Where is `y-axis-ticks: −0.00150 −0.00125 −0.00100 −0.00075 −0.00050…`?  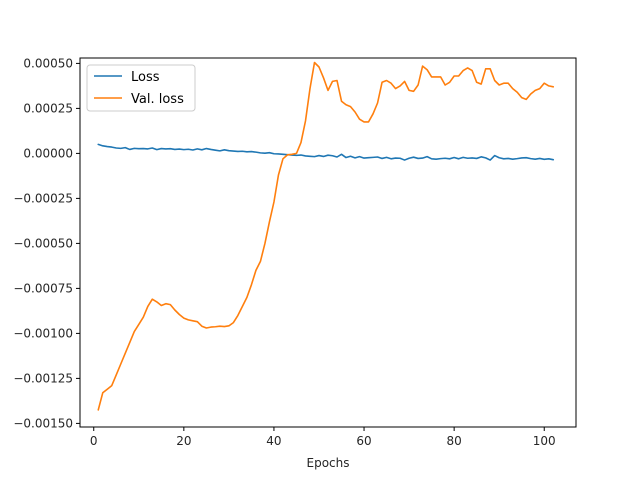
y-axis-ticks: −0.00150 −0.00125 −0.00100 −0.00075 −0.00050… is located at coordinates (46, 243).